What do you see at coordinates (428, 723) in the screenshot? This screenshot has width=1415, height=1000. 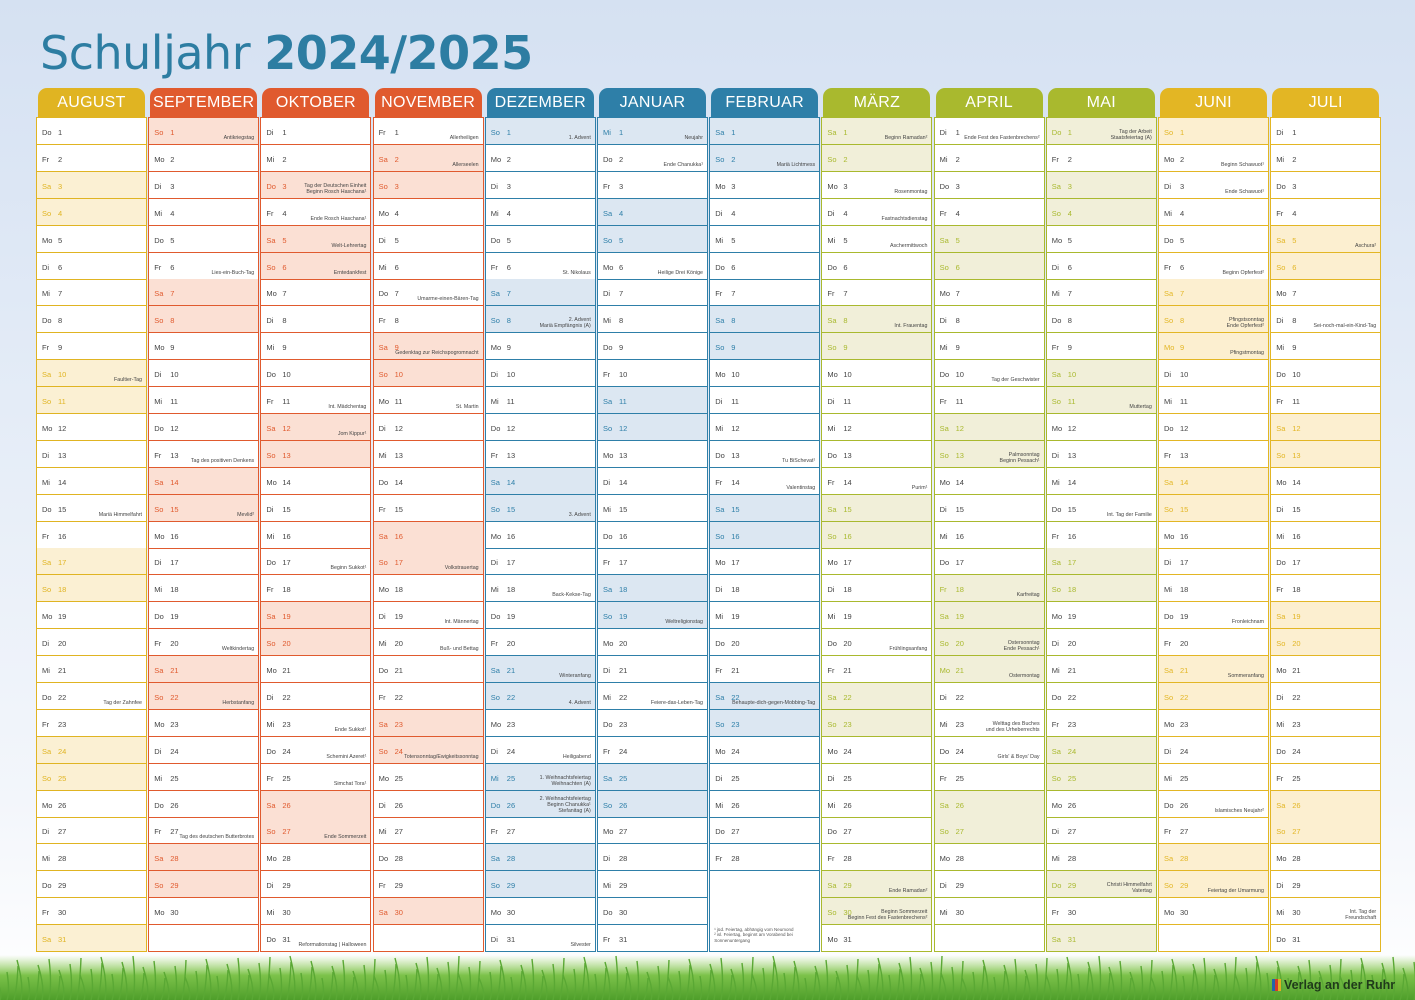 I see `day-cell: Sa 23` at bounding box center [428, 723].